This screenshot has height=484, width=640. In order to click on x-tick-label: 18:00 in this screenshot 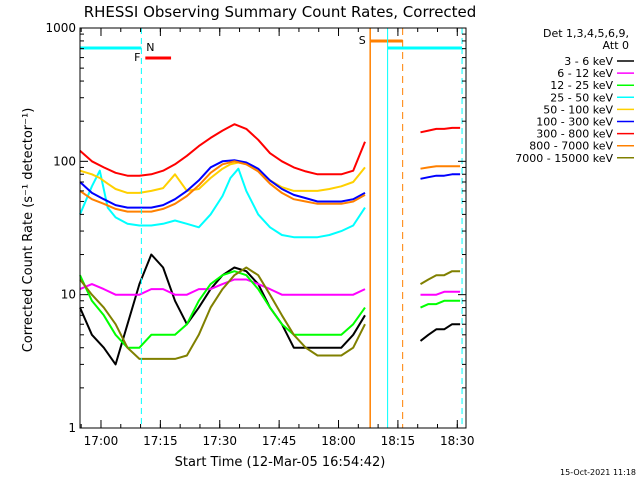, I will do `click(338, 441)`.